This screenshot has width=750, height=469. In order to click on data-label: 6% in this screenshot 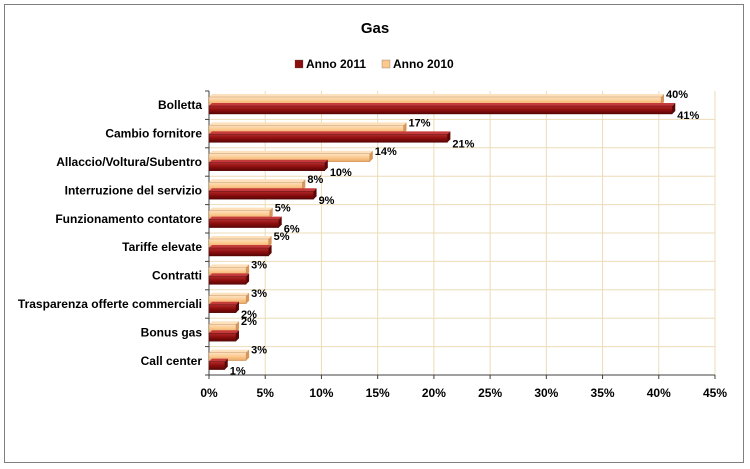, I will do `click(292, 230)`.